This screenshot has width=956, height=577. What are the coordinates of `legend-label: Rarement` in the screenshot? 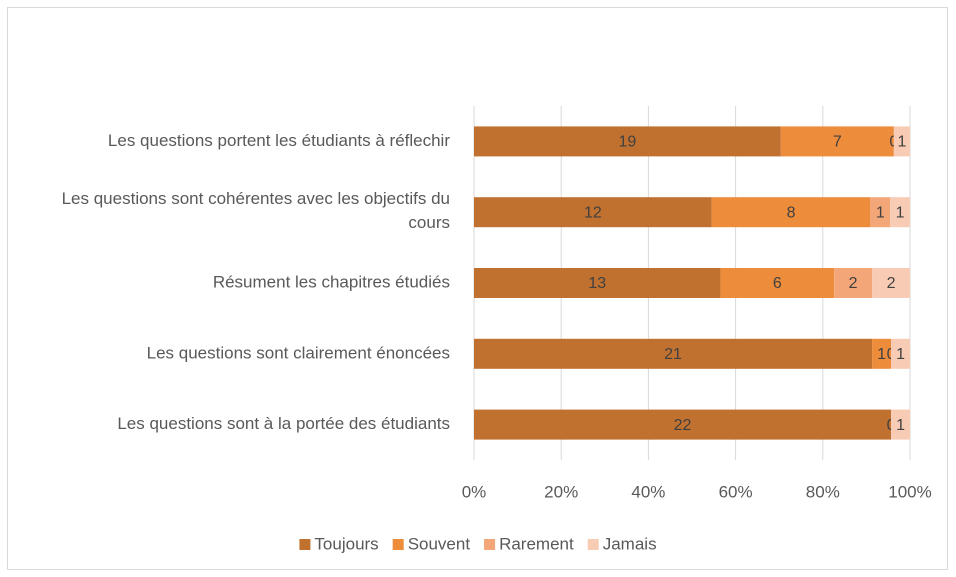 It's located at (536, 543).